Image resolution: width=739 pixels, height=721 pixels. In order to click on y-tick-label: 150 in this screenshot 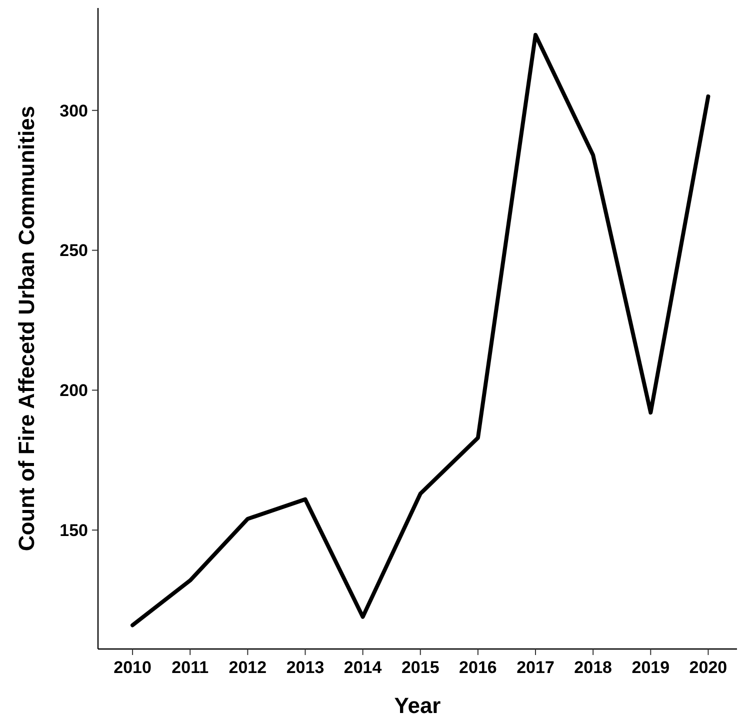, I will do `click(74, 530)`.